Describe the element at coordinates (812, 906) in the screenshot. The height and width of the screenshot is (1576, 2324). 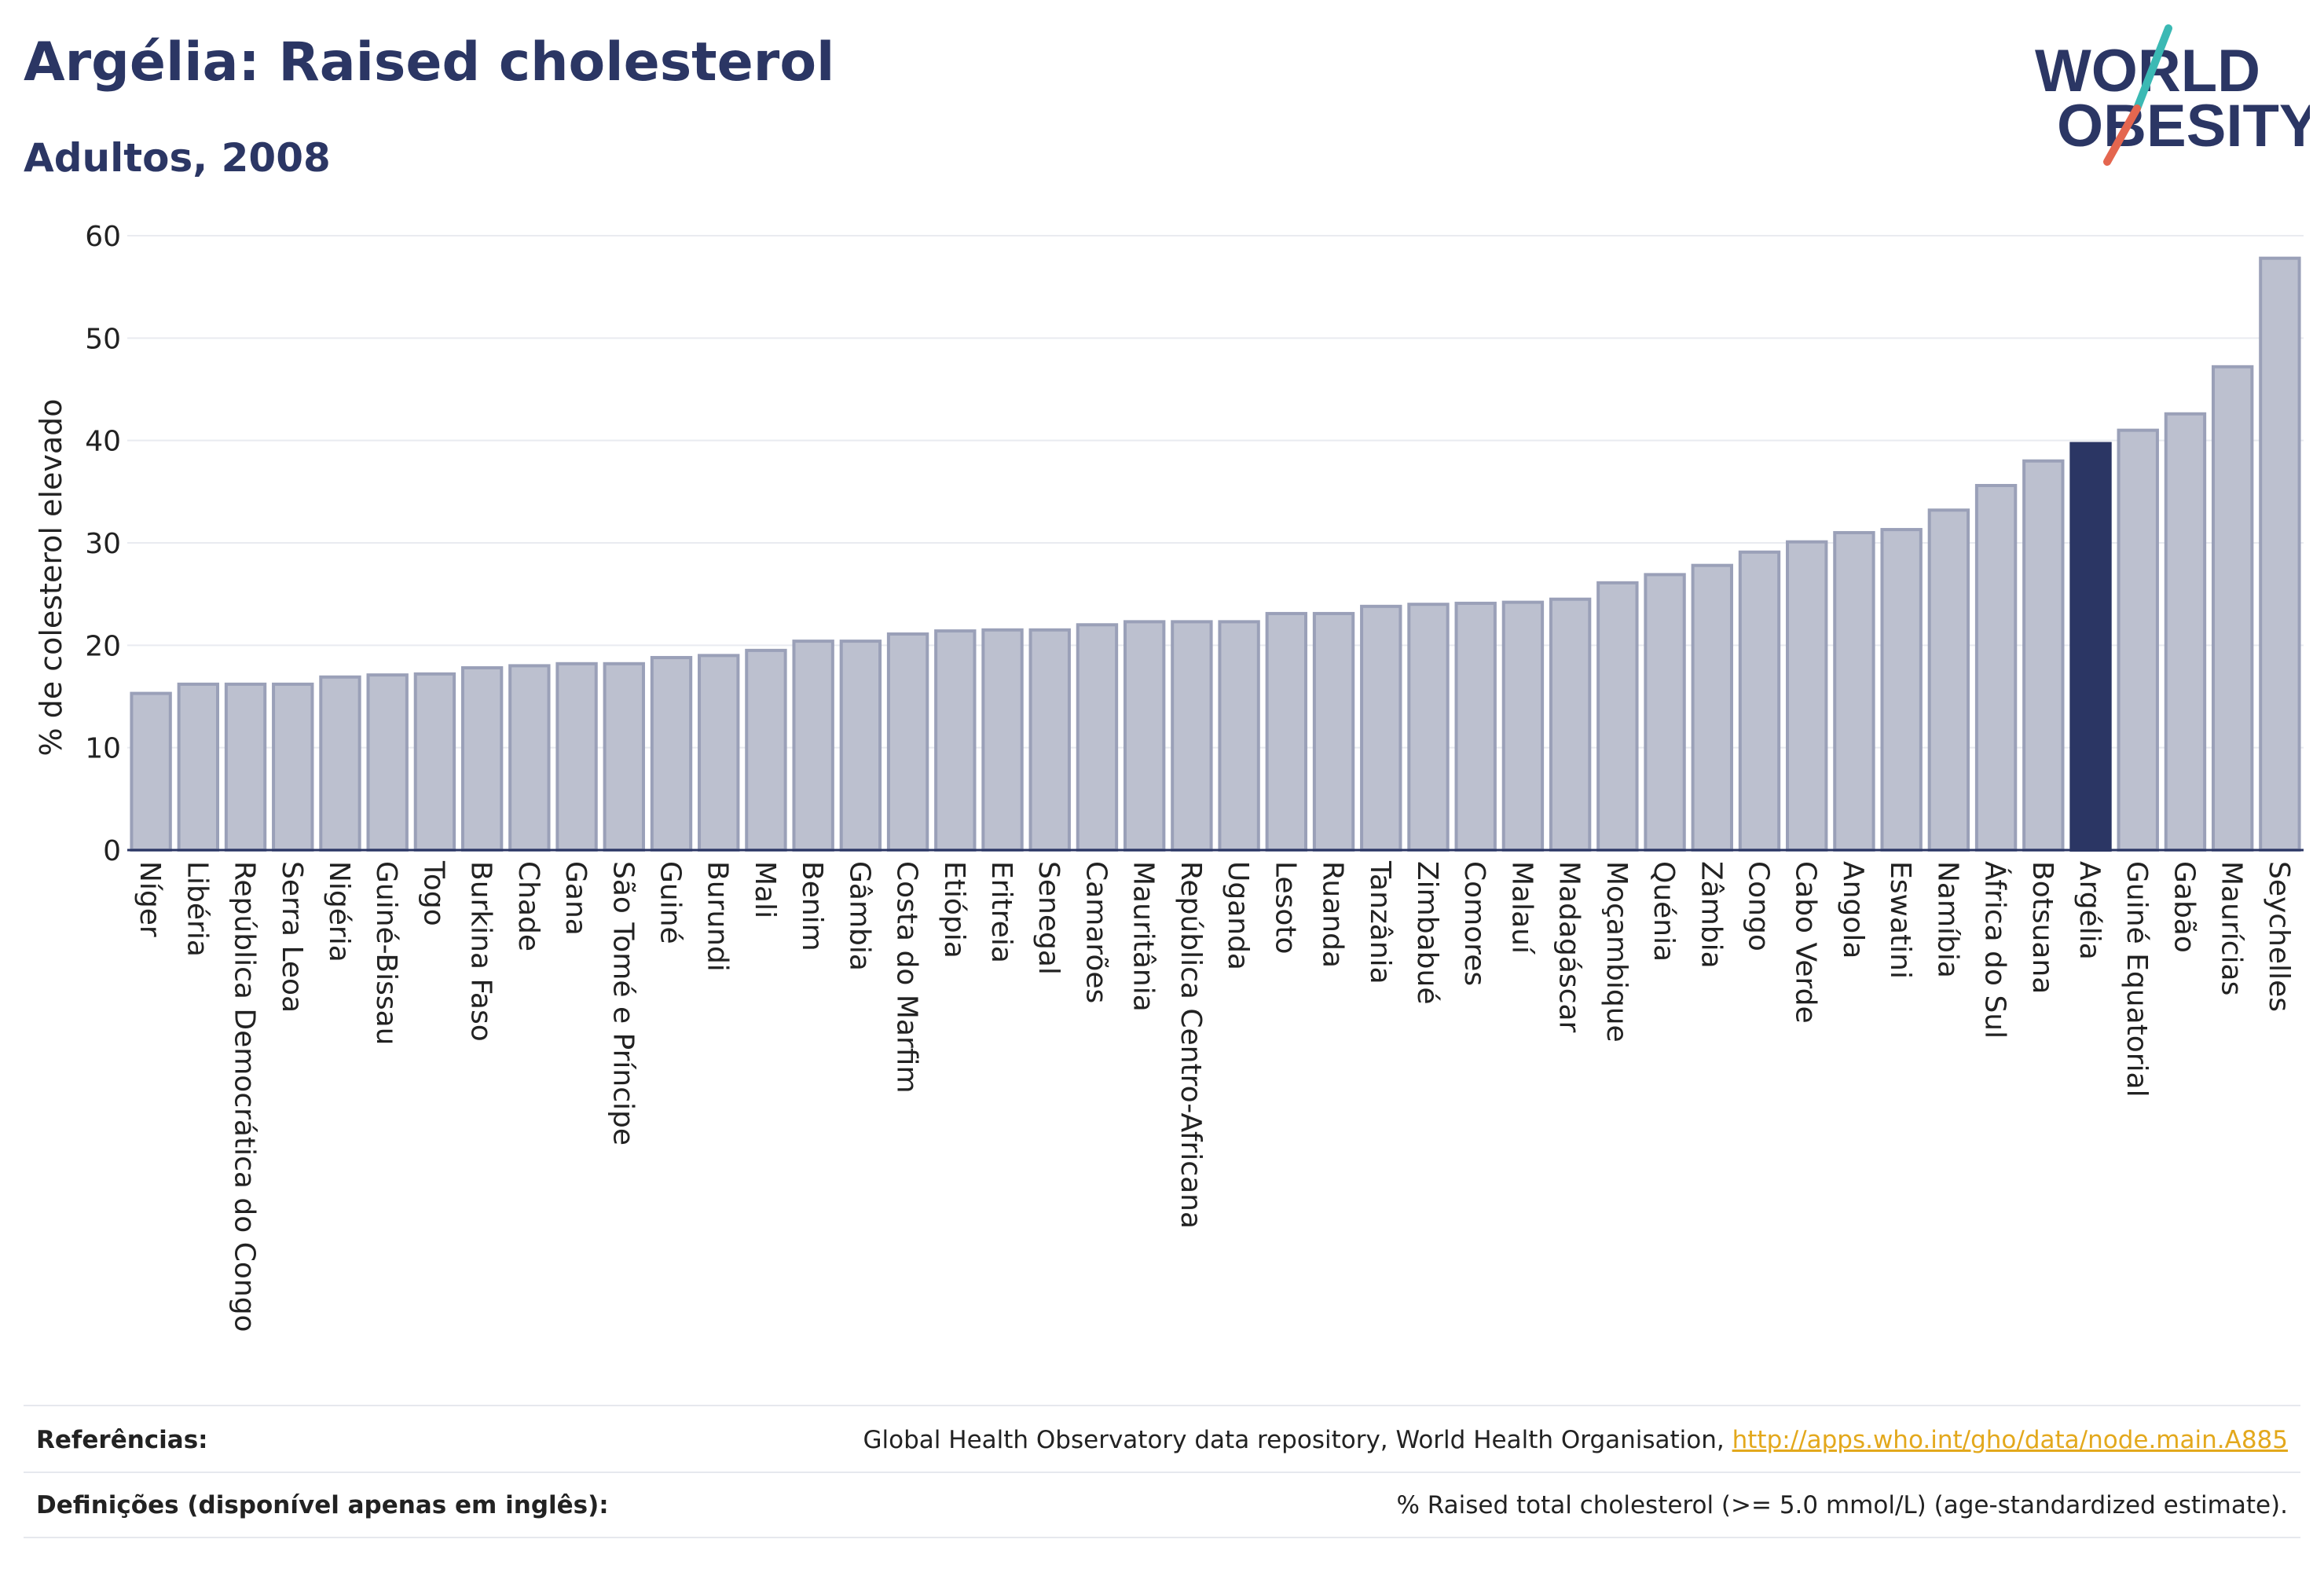
I see `x-tick-label: Benim` at that location.